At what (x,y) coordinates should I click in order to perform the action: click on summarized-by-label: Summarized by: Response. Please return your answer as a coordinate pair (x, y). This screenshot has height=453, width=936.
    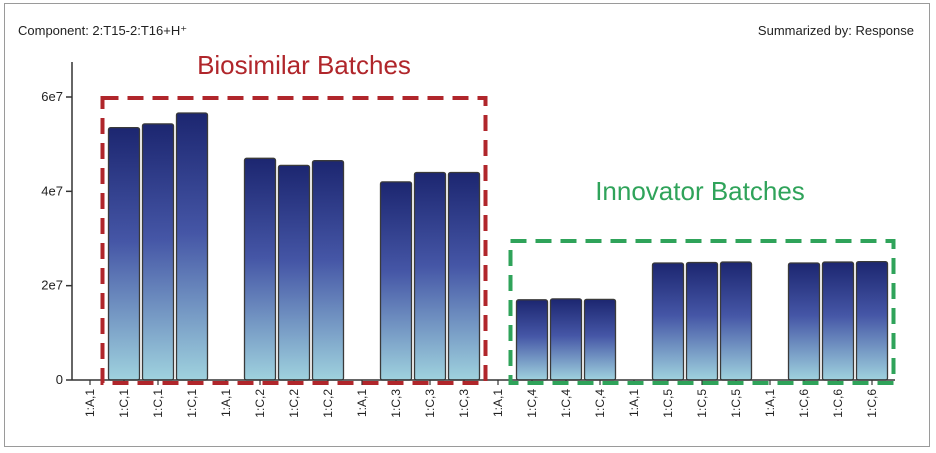
    Looking at the image, I should click on (835, 30).